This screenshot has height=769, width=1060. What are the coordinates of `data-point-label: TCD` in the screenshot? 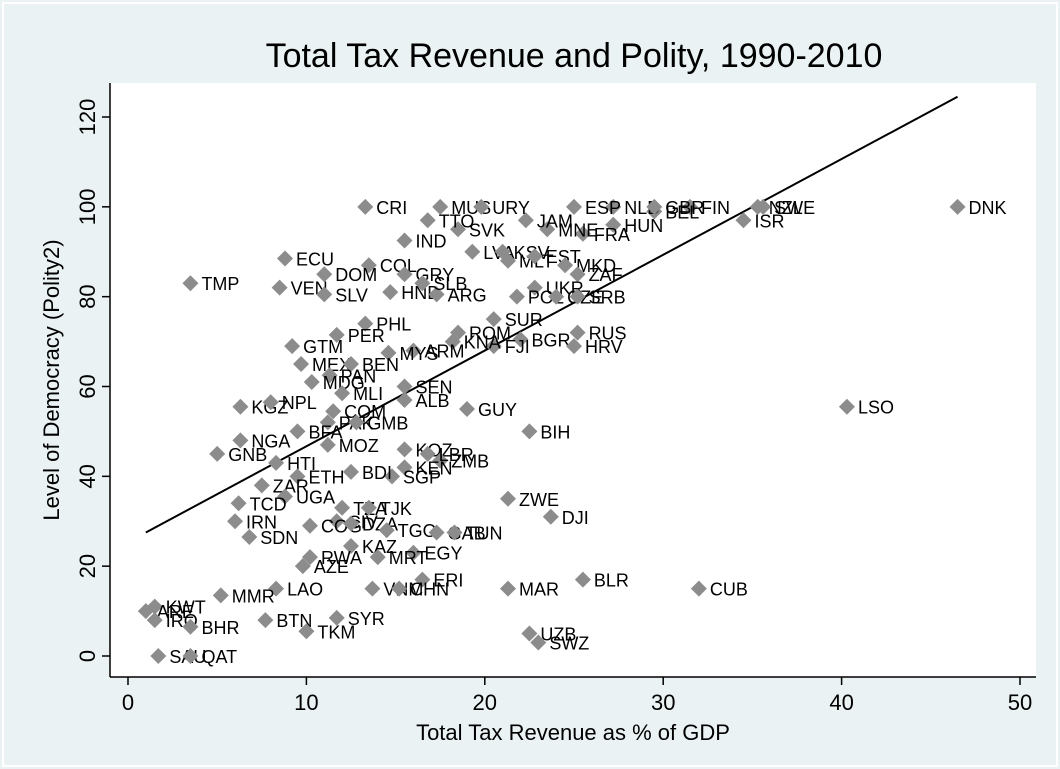 It's located at (268, 504).